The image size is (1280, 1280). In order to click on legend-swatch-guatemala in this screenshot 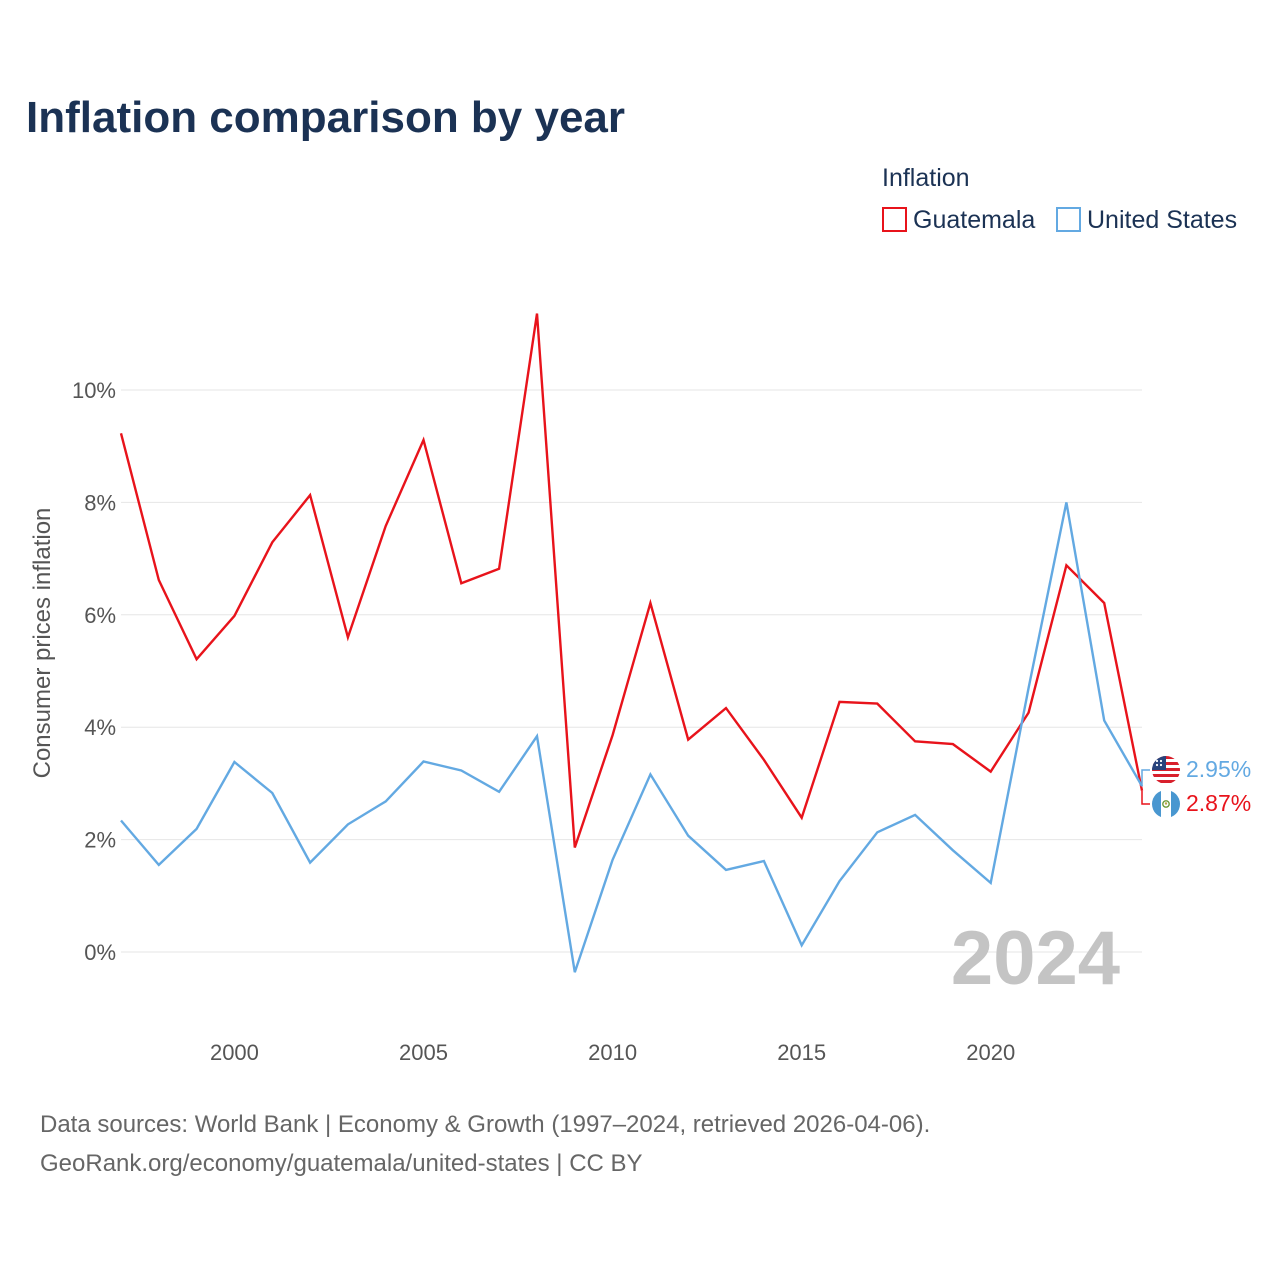, I will do `click(894, 219)`.